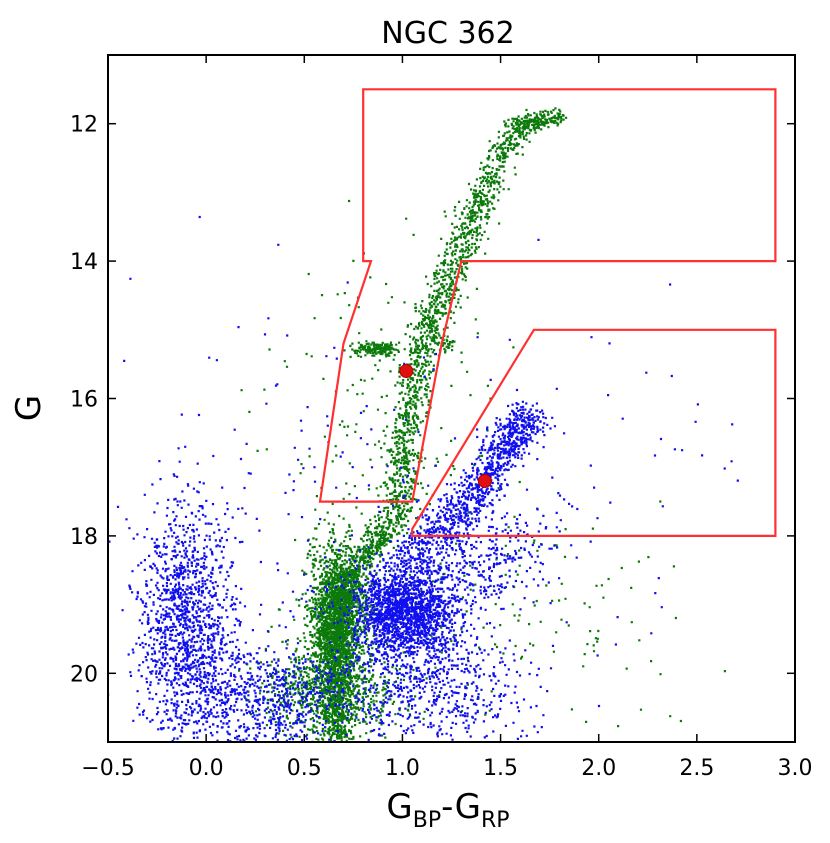 The width and height of the screenshot is (830, 843). What do you see at coordinates (84, 674) in the screenshot?
I see `y-tick-label: 20` at bounding box center [84, 674].